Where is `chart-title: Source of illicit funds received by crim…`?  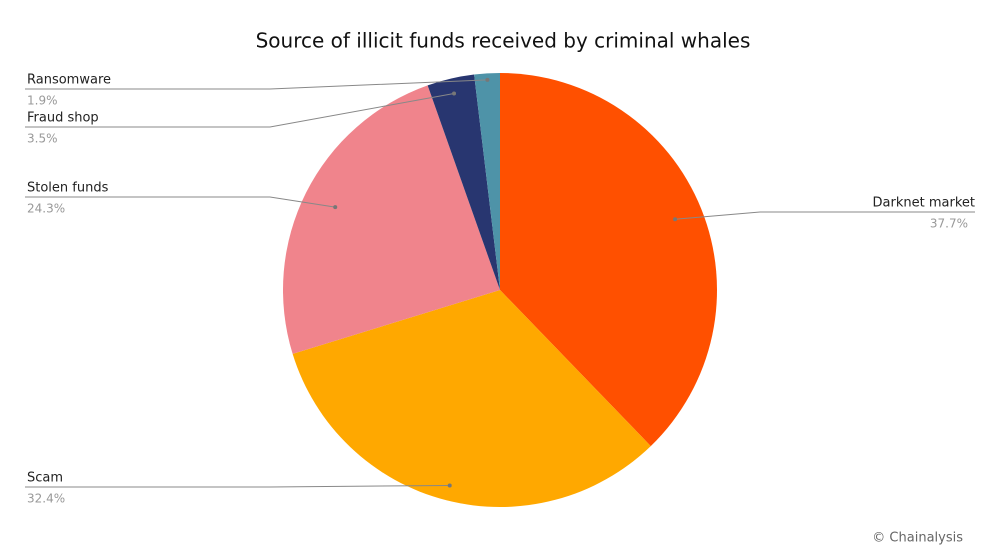
chart-title: Source of illicit funds received by crim… is located at coordinates (503, 41).